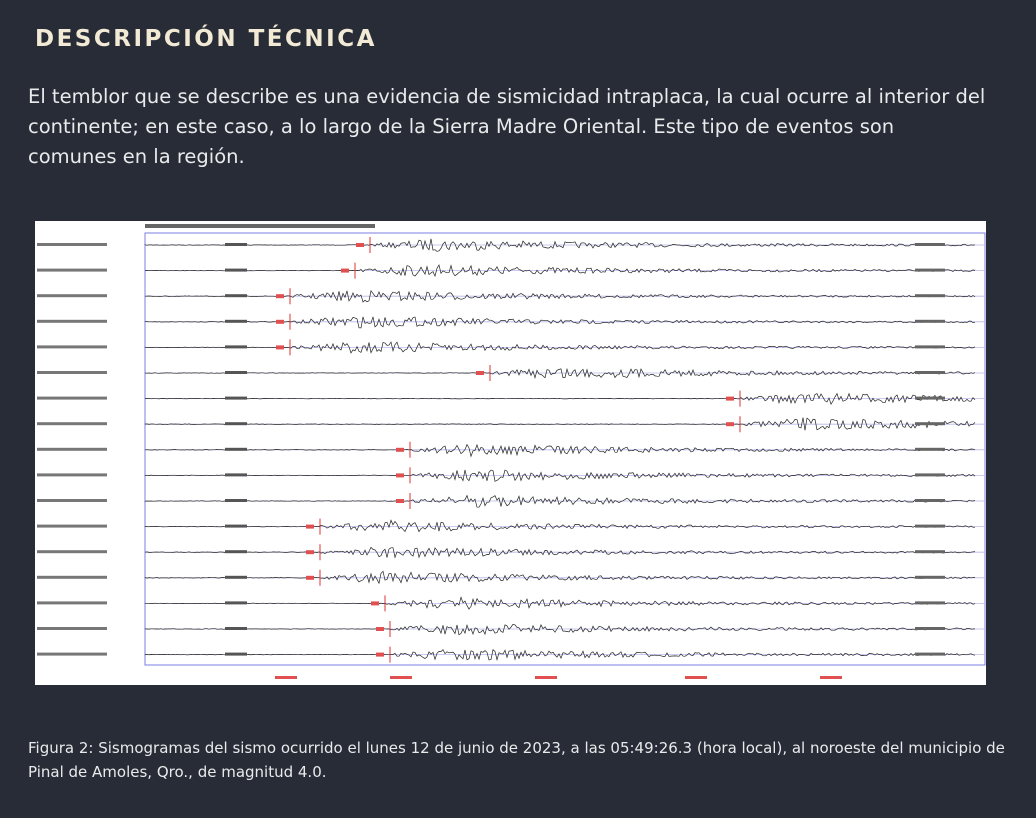 Image resolution: width=1036 pixels, height=818 pixels. Describe the element at coordinates (206, 39) in the screenshot. I see `section-title: DESCRIPCIÓN TÉCNICA` at that location.